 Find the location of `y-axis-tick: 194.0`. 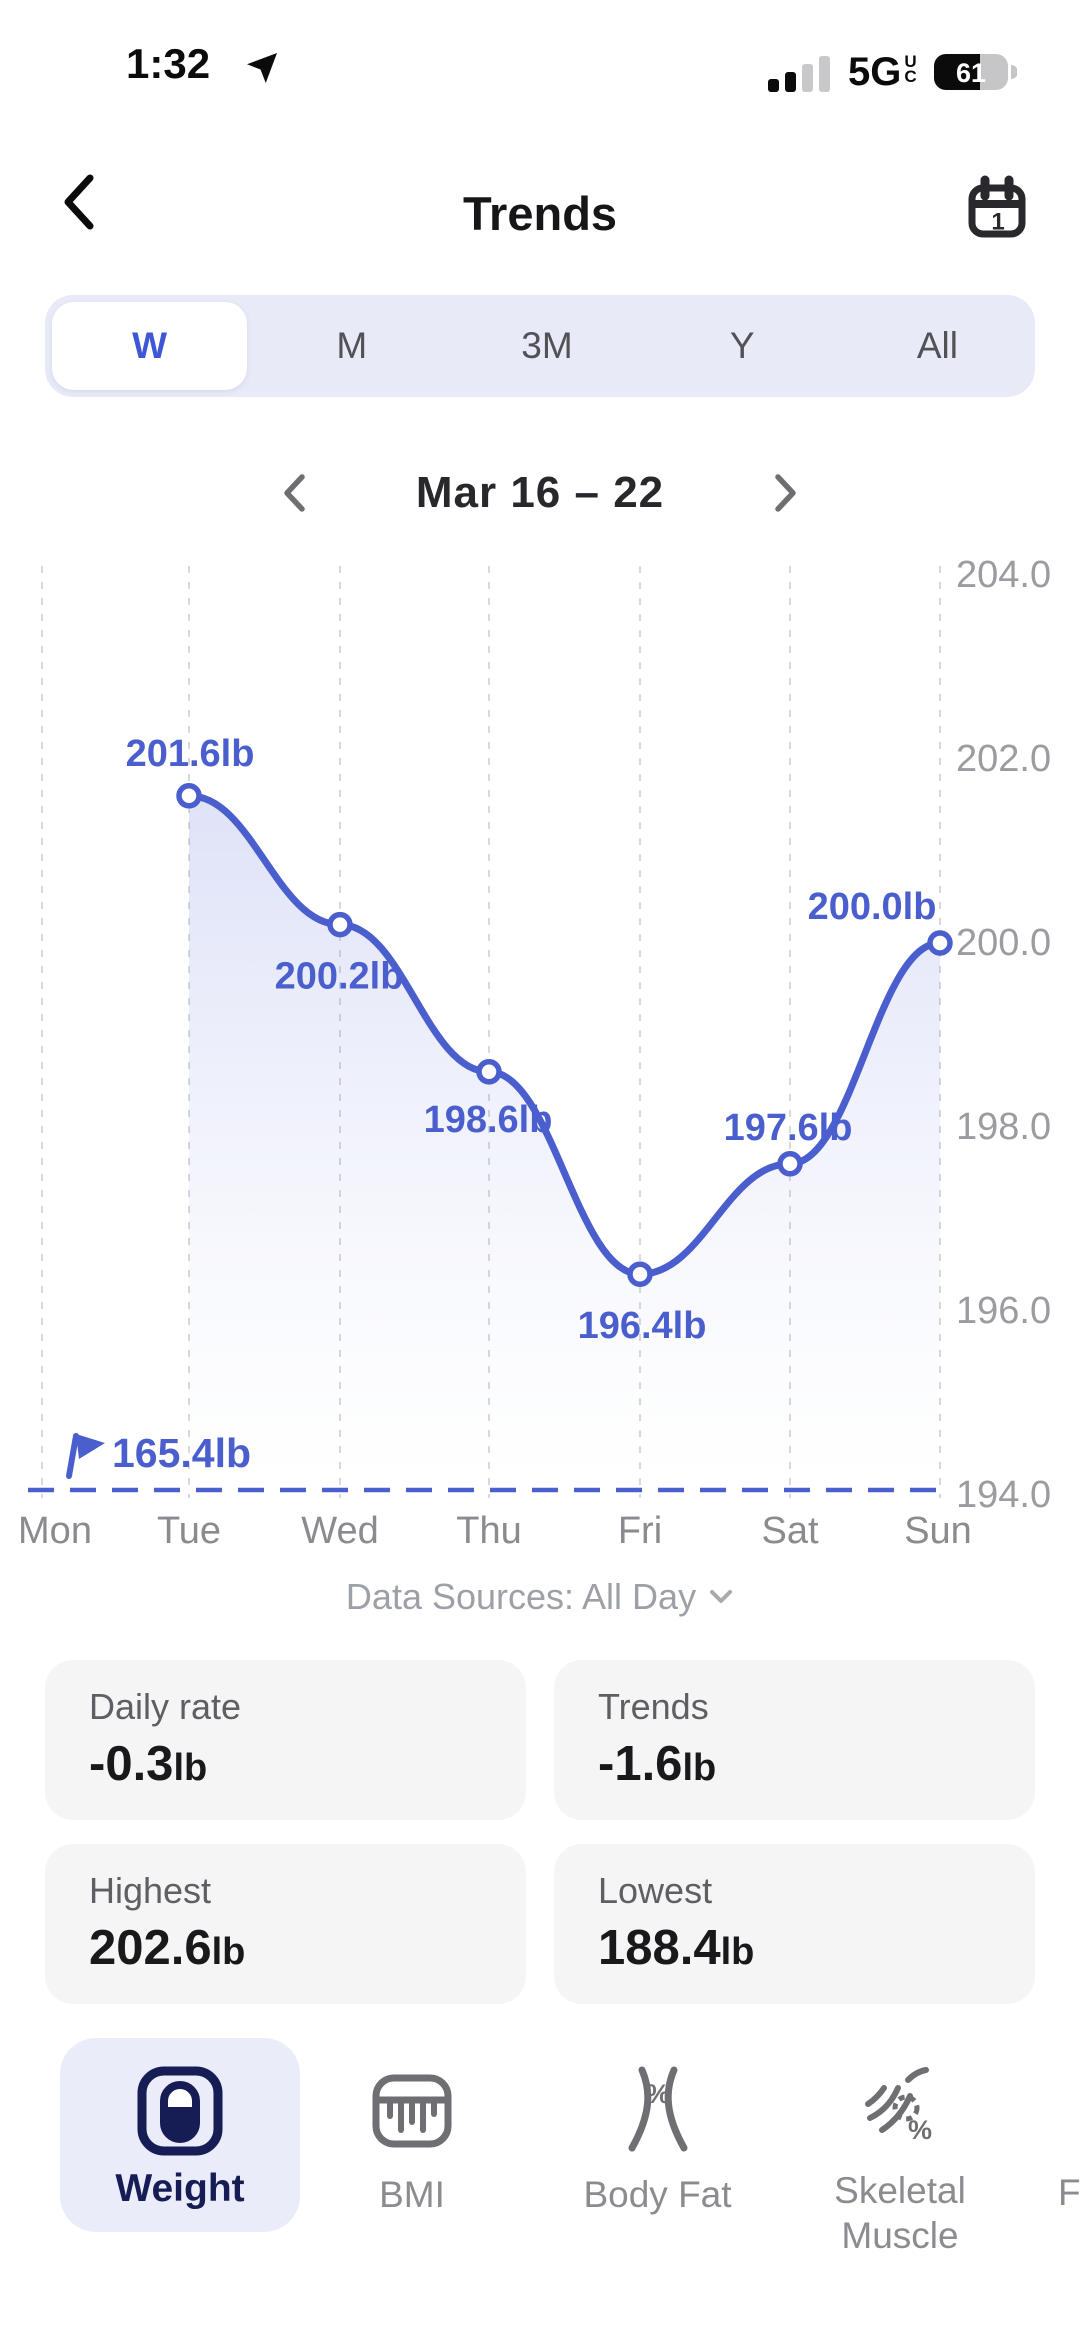

y-axis-tick: 194.0 is located at coordinates (1003, 1495).